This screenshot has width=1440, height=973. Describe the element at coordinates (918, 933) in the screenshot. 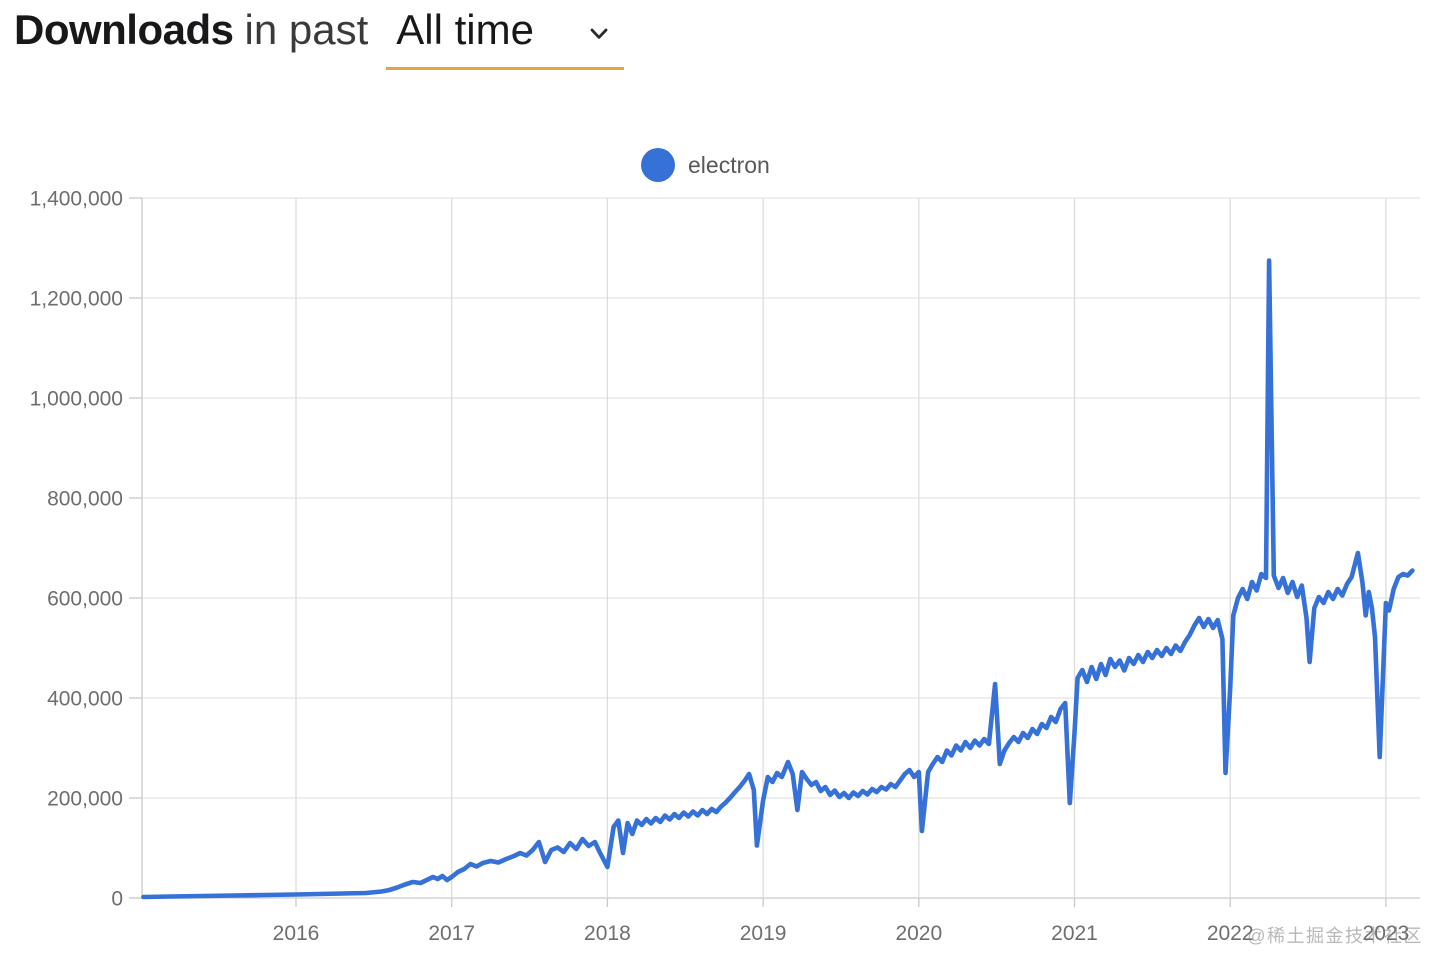

I see `x-tick-label: 2020` at that location.